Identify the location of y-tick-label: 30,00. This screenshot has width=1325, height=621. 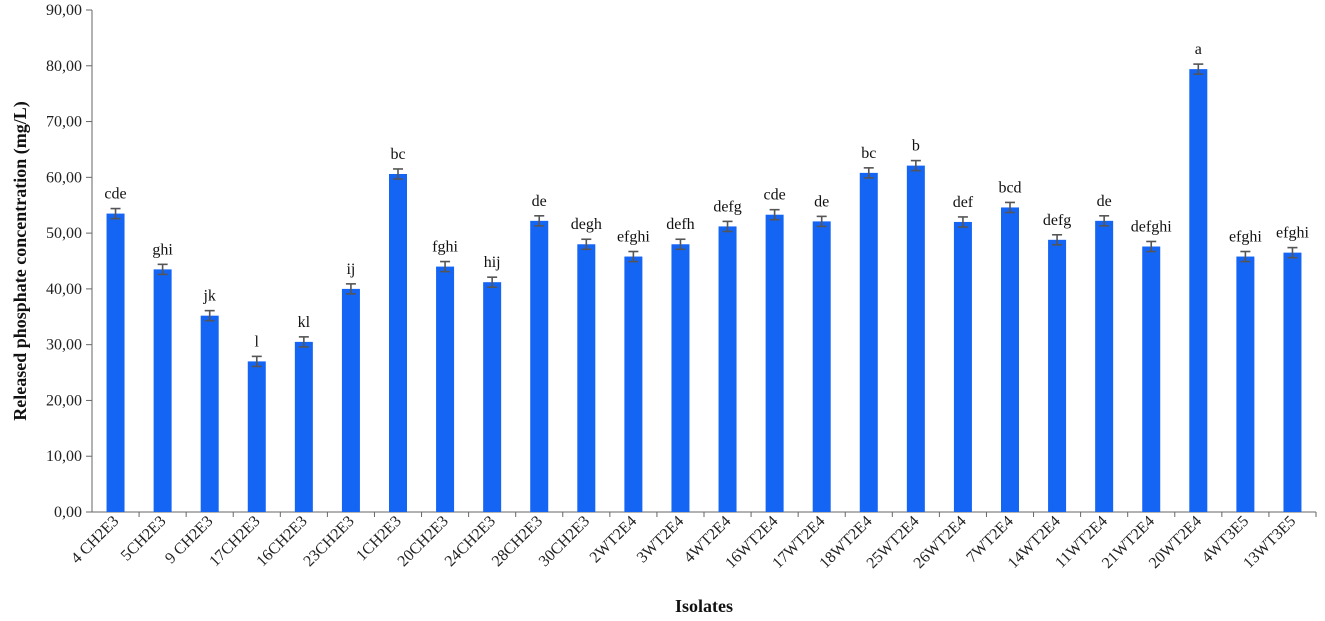
(64, 345).